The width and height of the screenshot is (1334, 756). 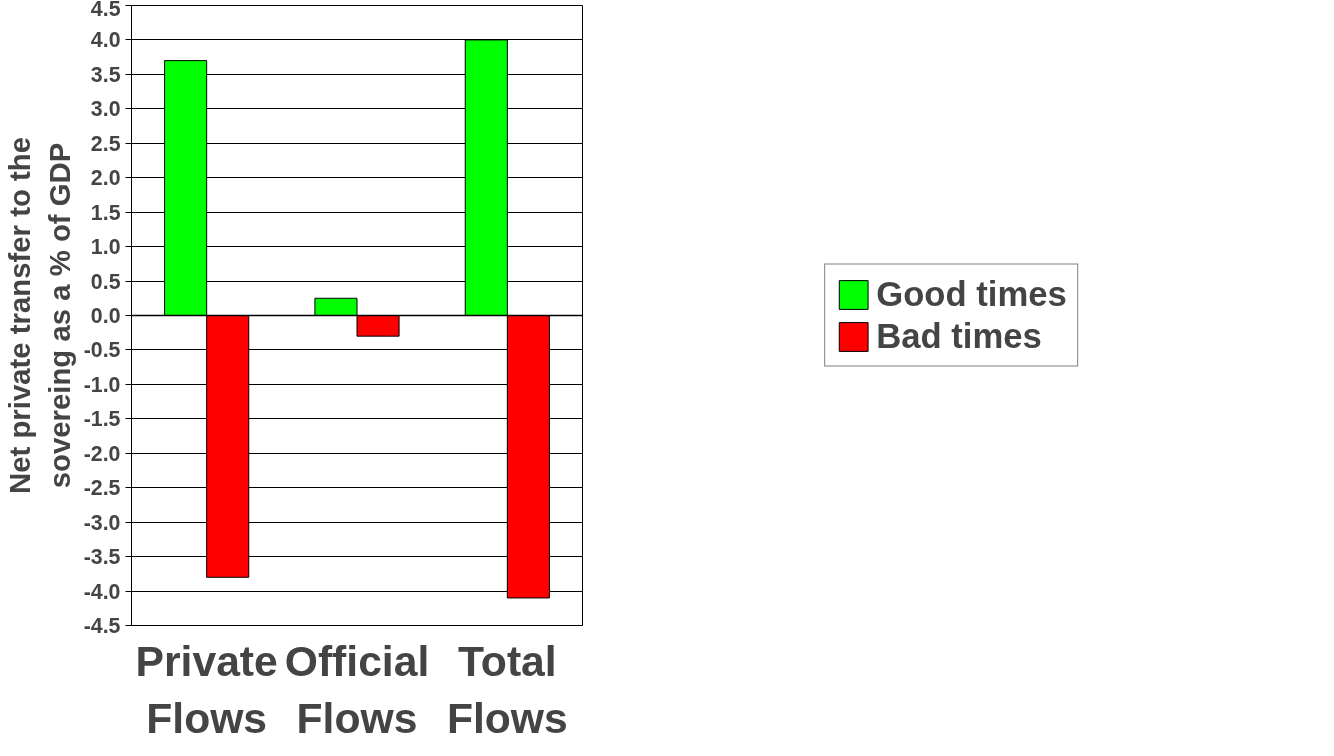 What do you see at coordinates (105, 178) in the screenshot?
I see `y-tick-label: 2.0` at bounding box center [105, 178].